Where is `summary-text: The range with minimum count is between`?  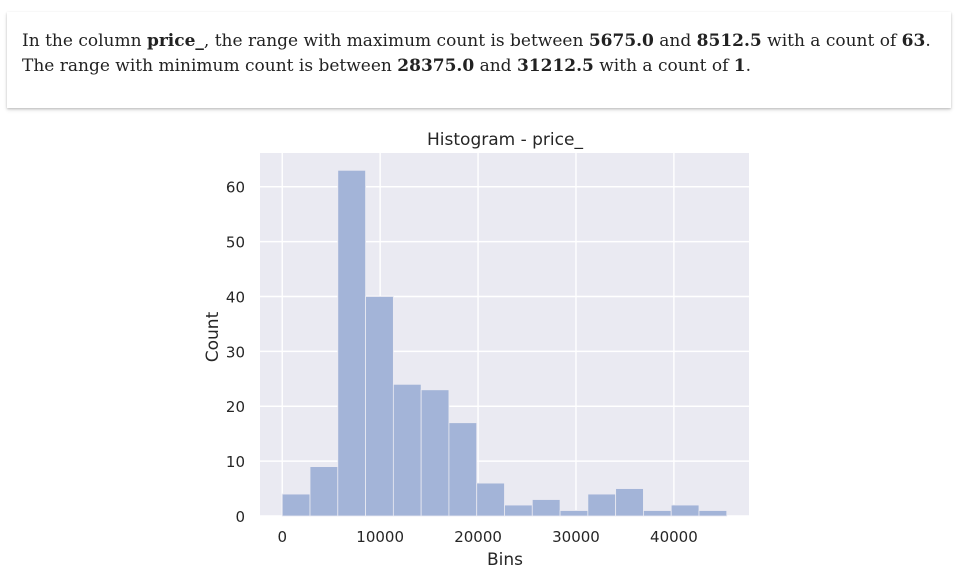 summary-text: The range with minimum count is between is located at coordinates (210, 66).